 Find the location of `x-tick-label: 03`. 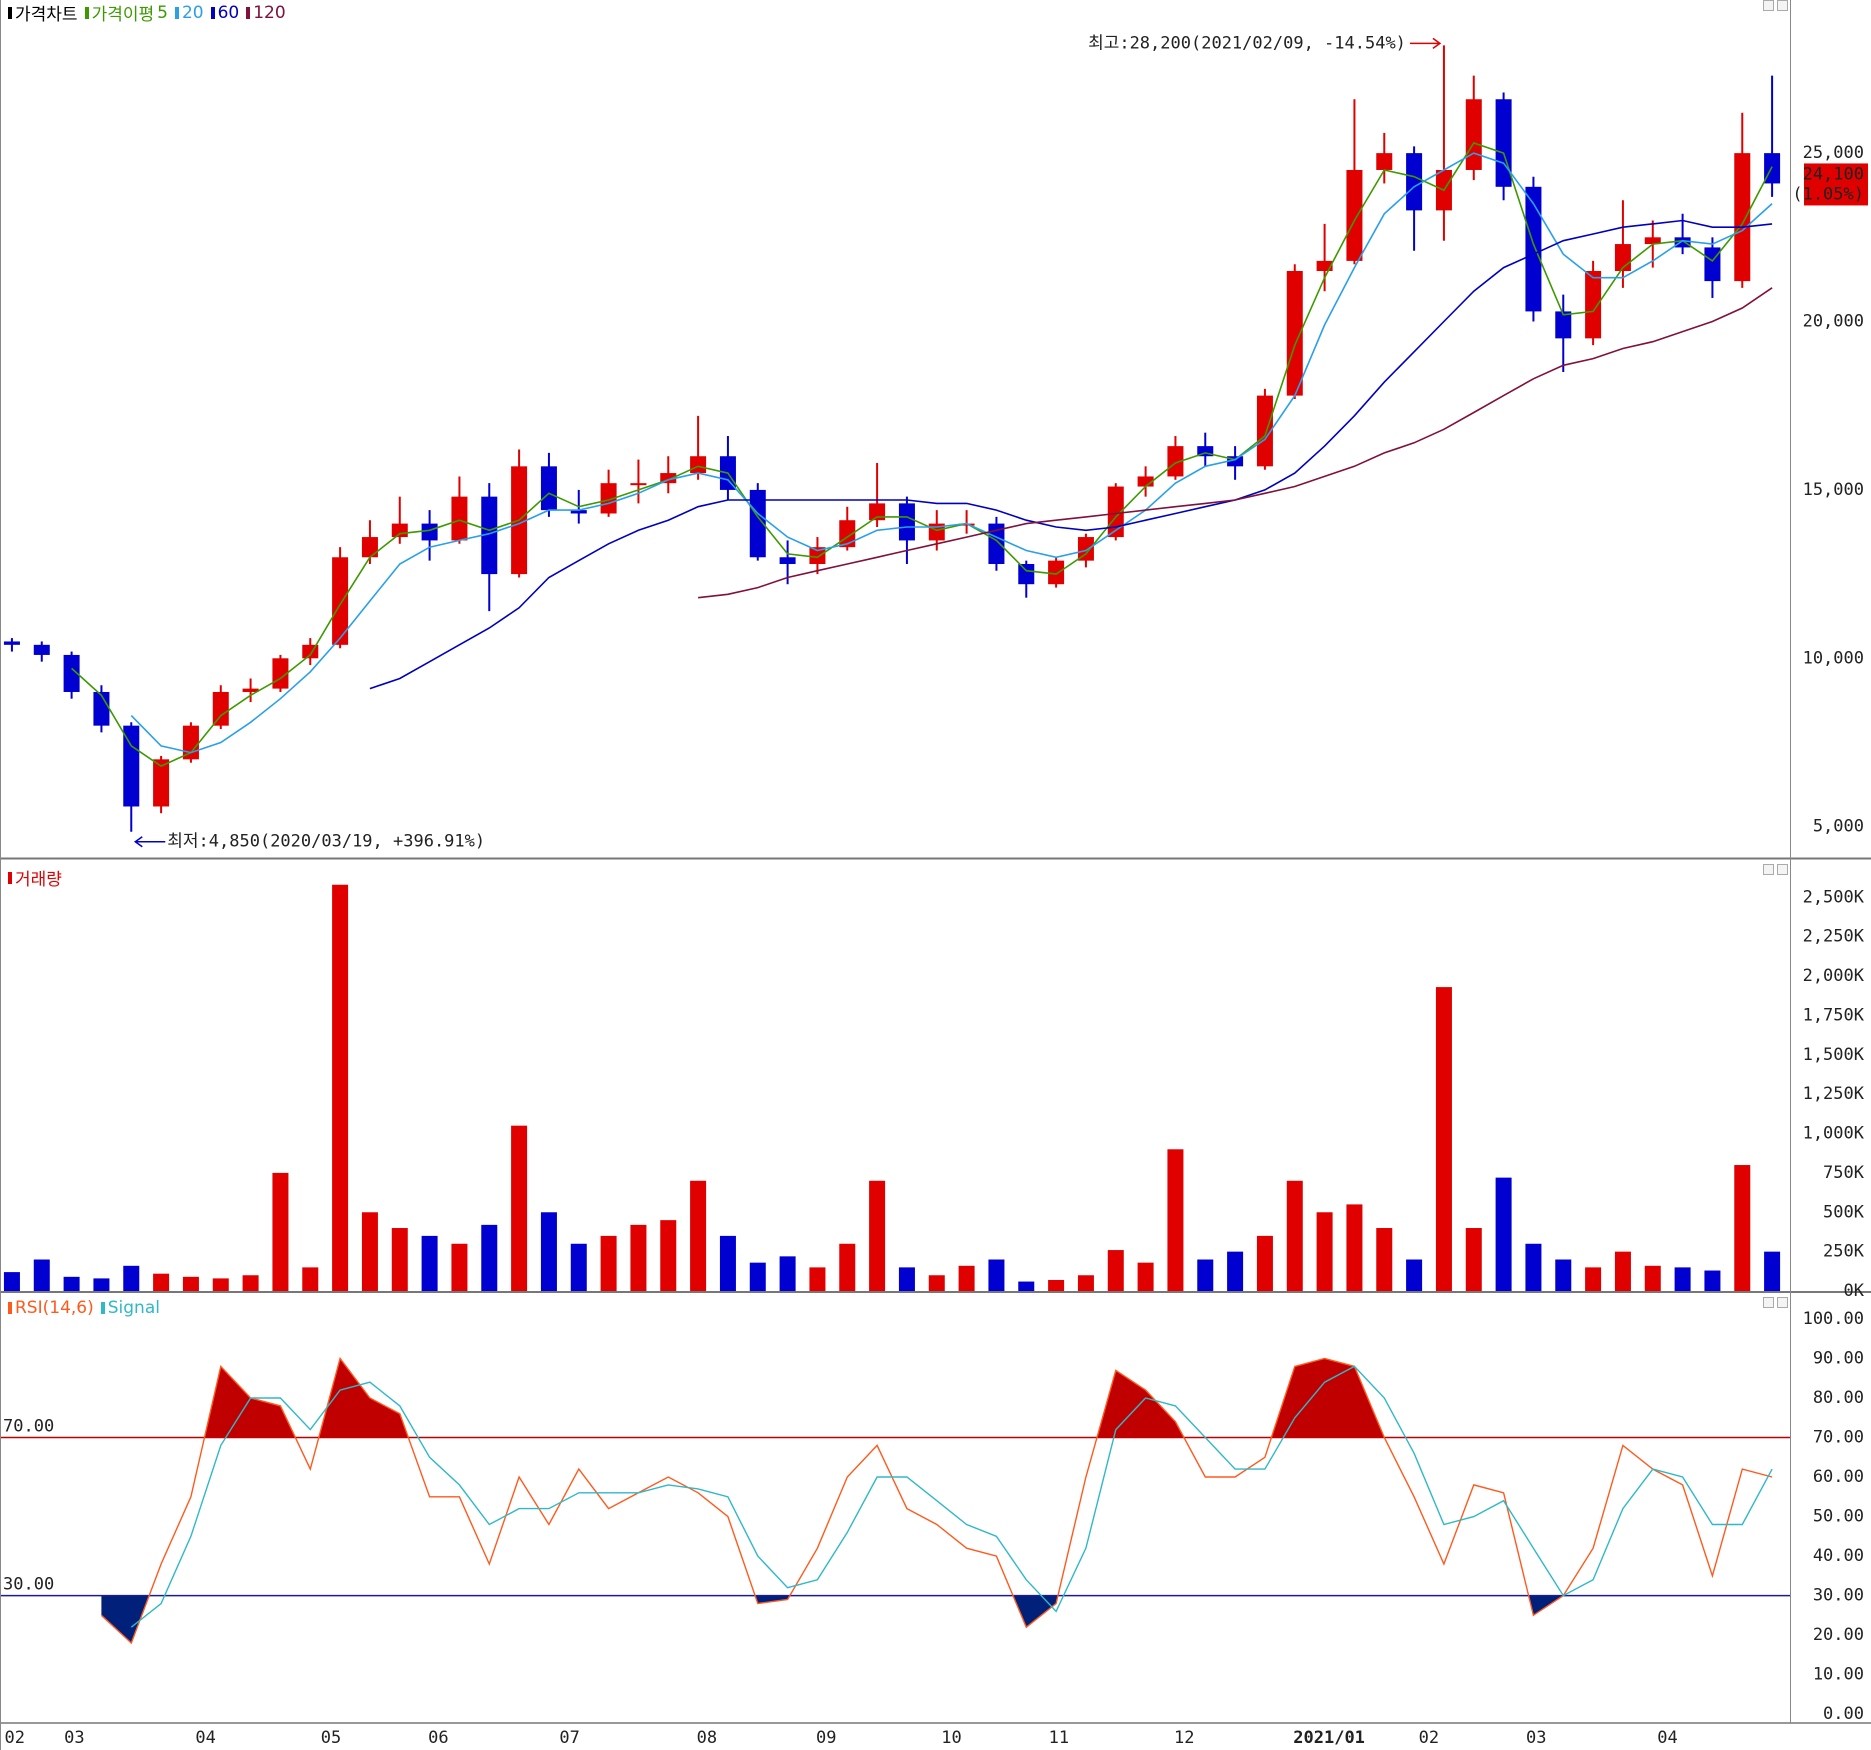

x-tick-label: 03 is located at coordinates (74, 1738).